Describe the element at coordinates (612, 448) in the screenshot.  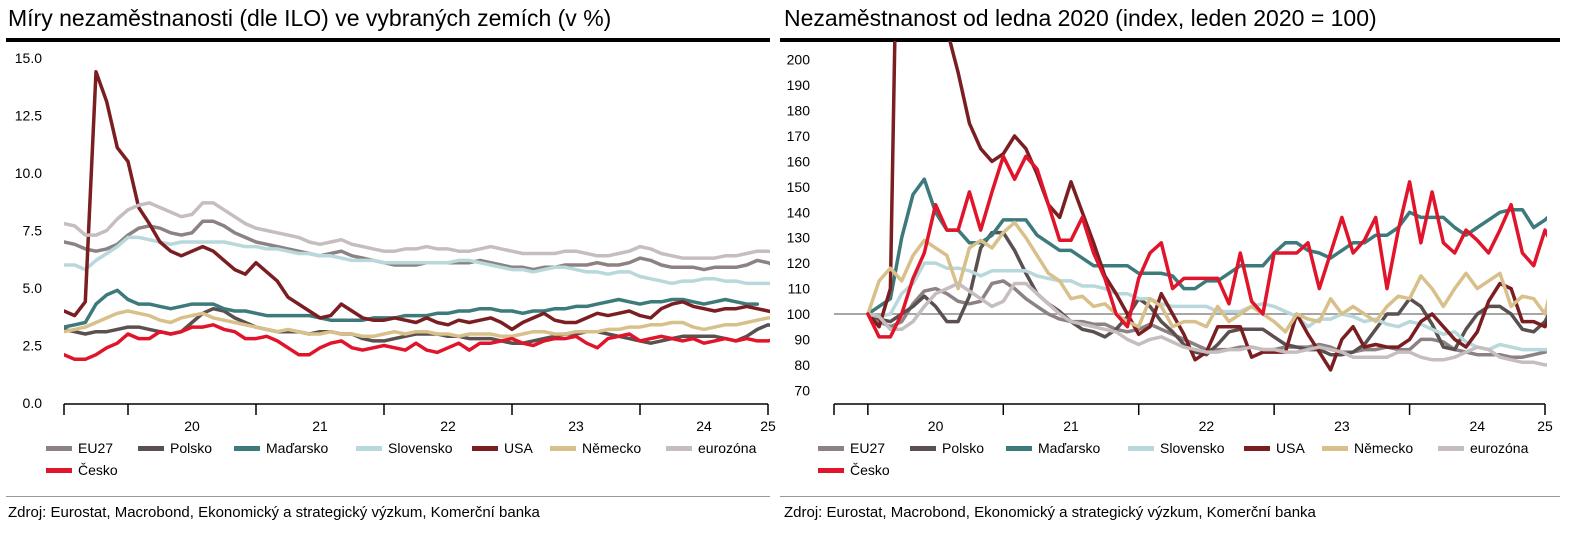
I see `legend-label: Německo` at that location.